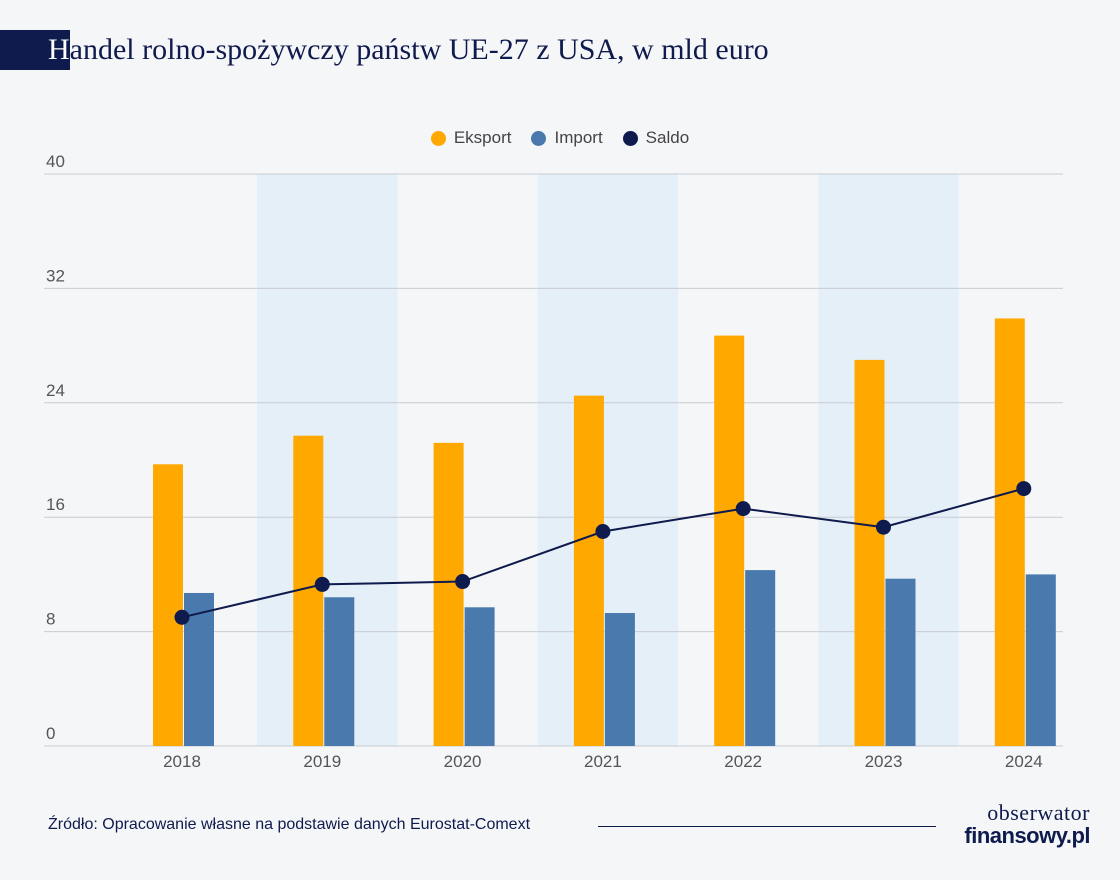 The width and height of the screenshot is (1120, 880). I want to click on title-first-letter: H, so click(59, 49).